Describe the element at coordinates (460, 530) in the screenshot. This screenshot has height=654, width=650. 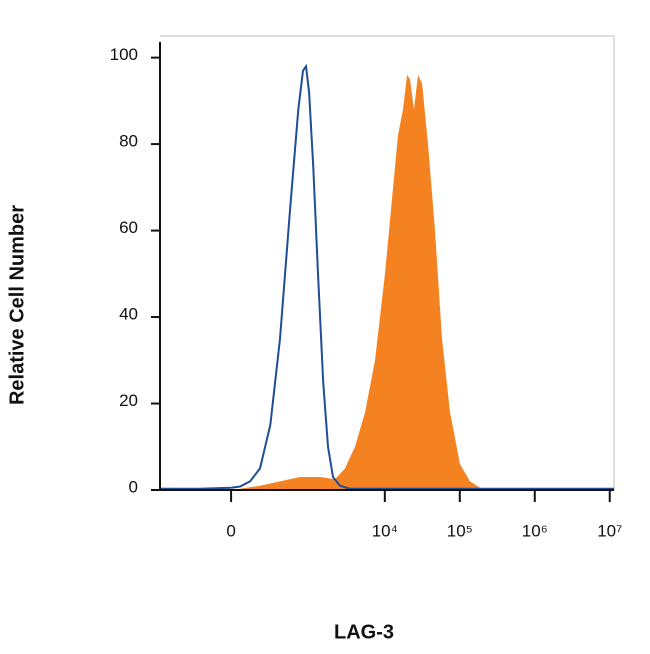
I see `x-tick-label: 10⁵` at that location.